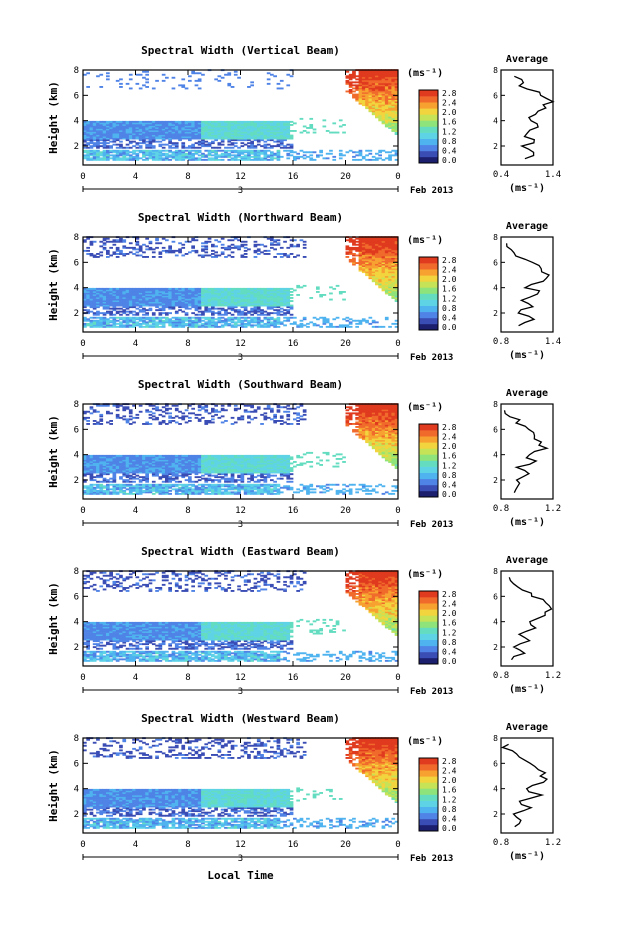 This screenshot has height=929, width=617. What do you see at coordinates (553, 342) in the screenshot?
I see `average-x-tick-label: 1.4` at bounding box center [553, 342].